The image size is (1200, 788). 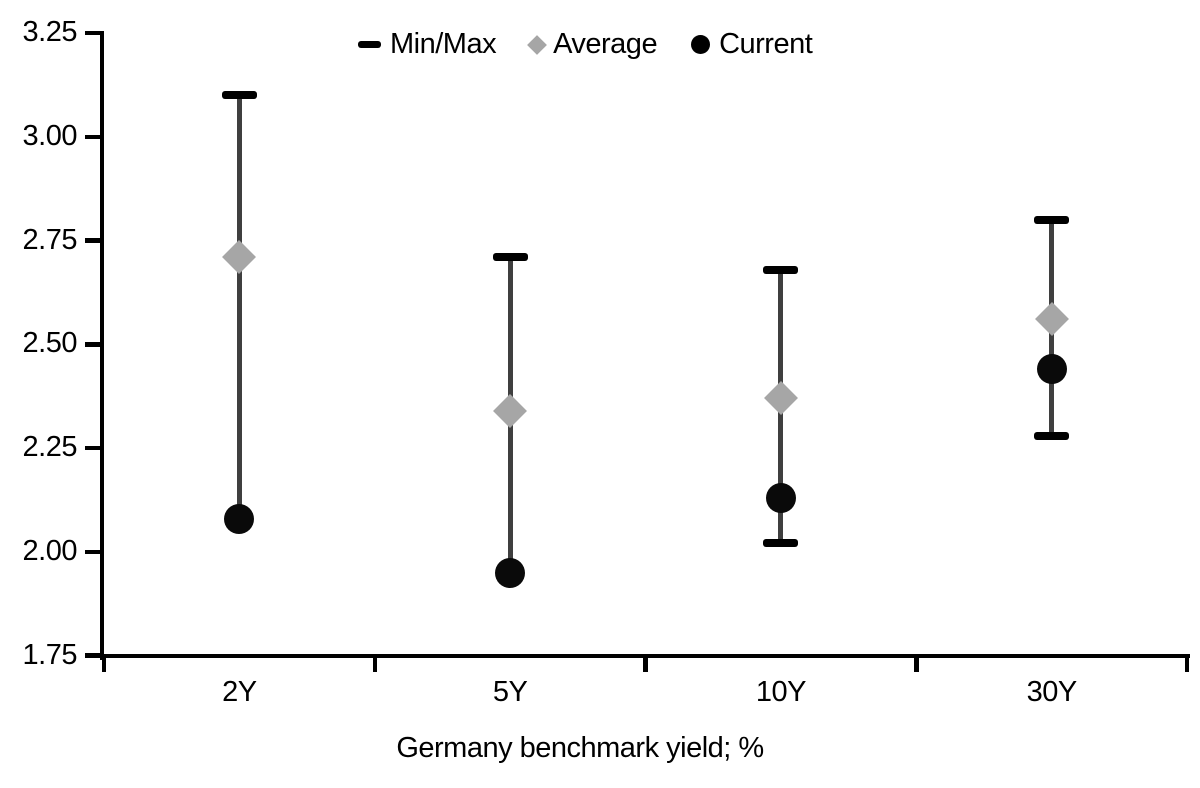 What do you see at coordinates (781, 692) in the screenshot?
I see `x-category-label-10Y: 10Y` at bounding box center [781, 692].